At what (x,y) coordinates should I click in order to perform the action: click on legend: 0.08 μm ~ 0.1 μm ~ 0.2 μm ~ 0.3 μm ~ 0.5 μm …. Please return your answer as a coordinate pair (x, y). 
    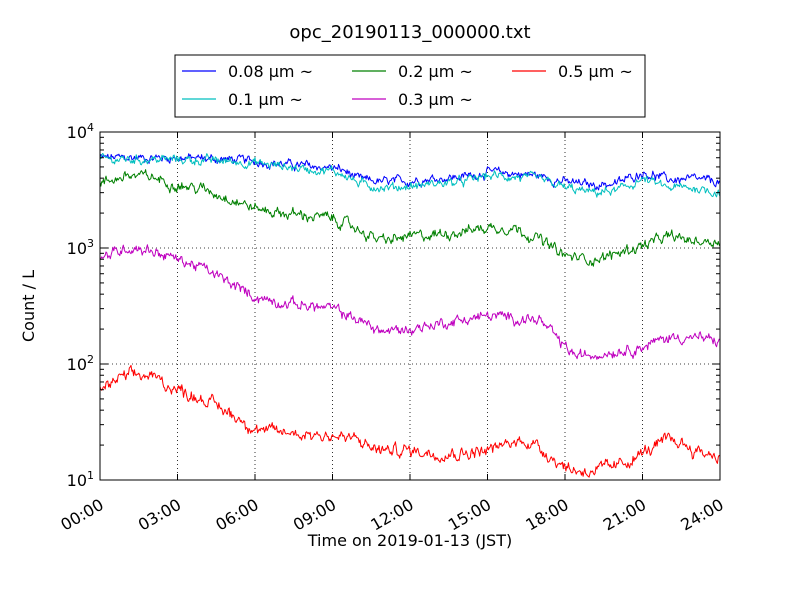
    Looking at the image, I should click on (410, 86).